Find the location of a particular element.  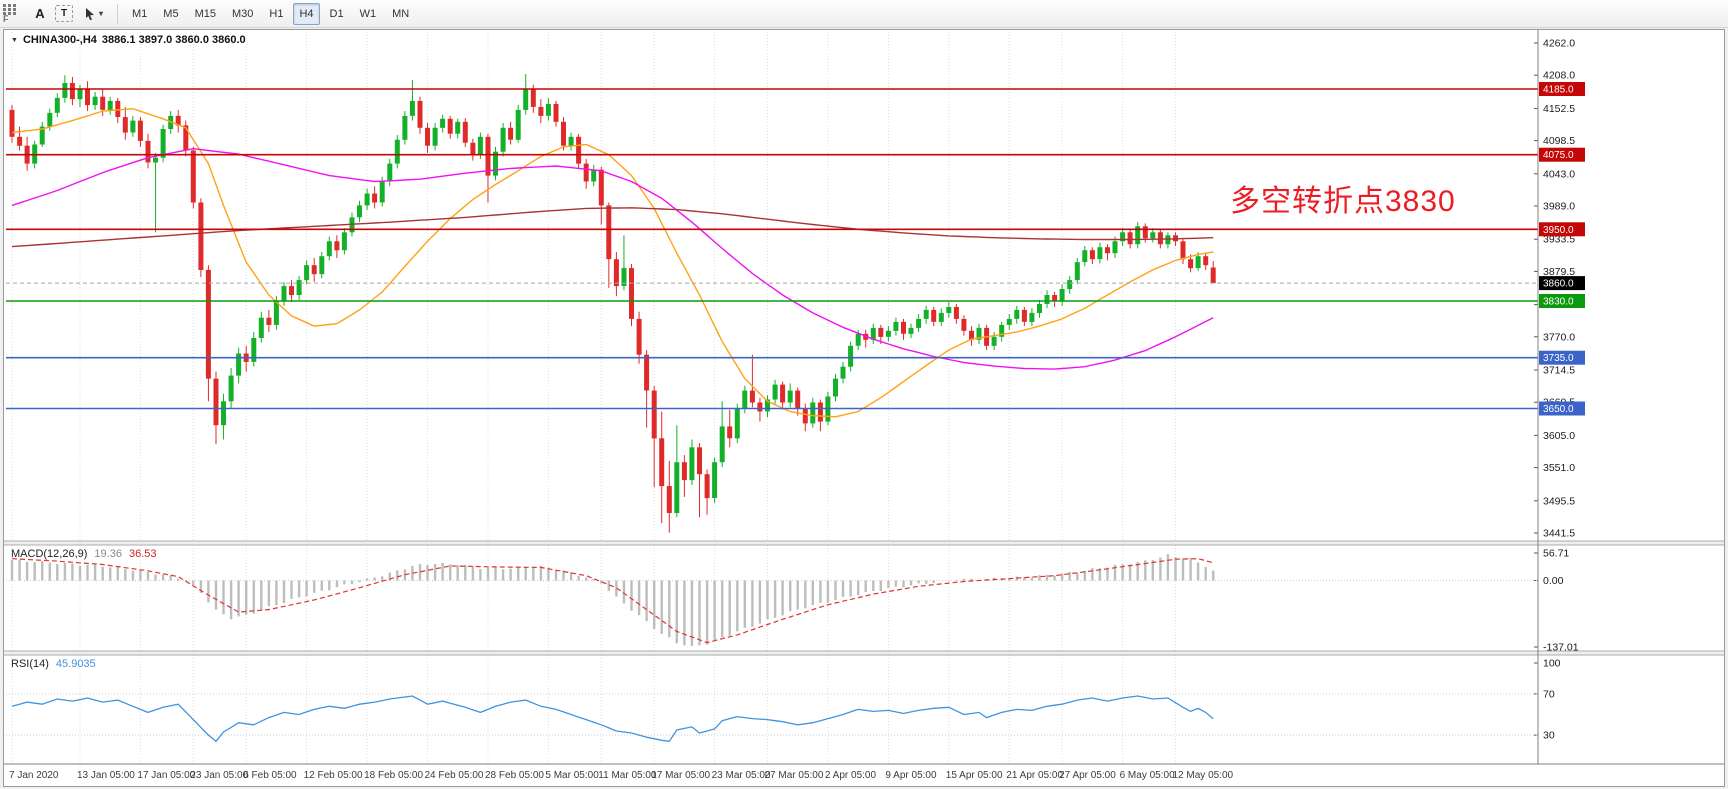

svg-text: 23 Jan 05:00 is located at coordinates (219, 775).